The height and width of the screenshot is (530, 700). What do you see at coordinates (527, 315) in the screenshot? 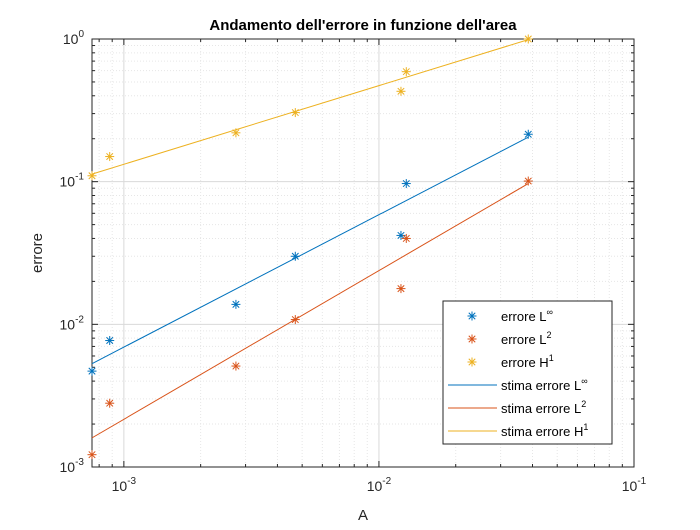
I see `legend-label: errore L∞` at bounding box center [527, 315].